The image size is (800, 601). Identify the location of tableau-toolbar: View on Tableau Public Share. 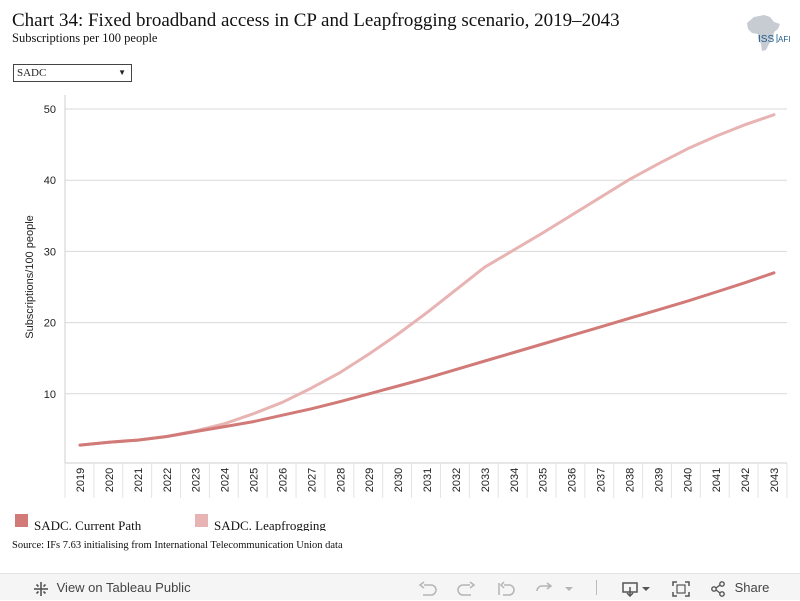
(400, 586).